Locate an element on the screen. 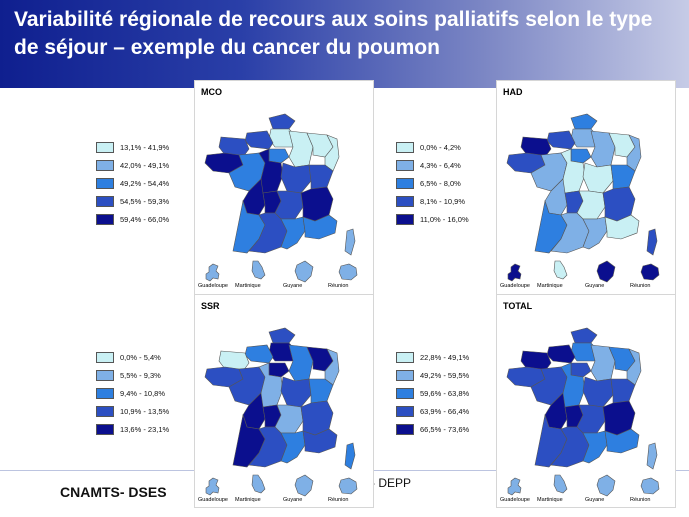  footer-organization: CNAMTS- DSES is located at coordinates (113, 492).